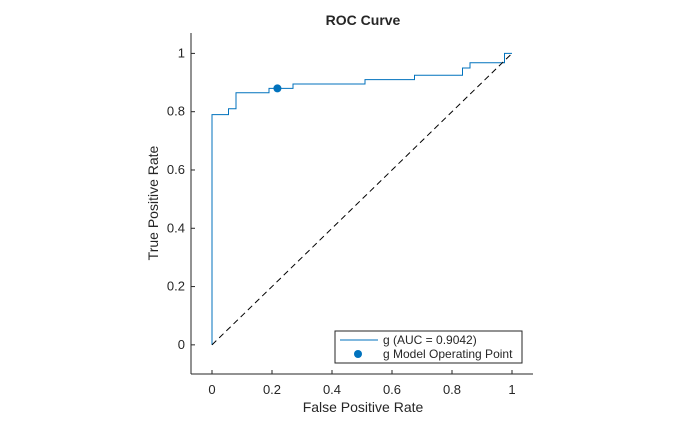 This screenshot has height=421, width=700. I want to click on legend-box, so click(428, 347).